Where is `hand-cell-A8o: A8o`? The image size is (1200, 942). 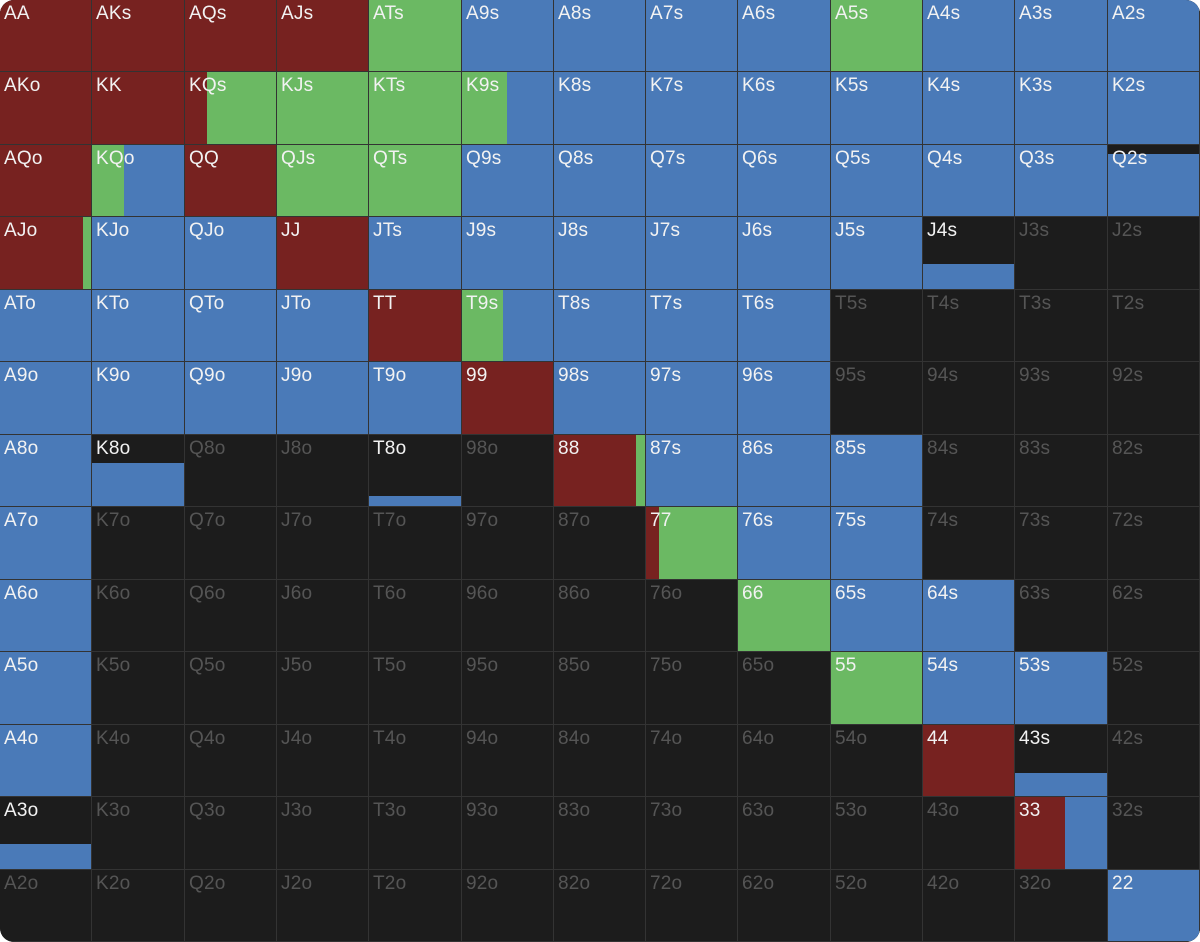
hand-cell-A8o: A8o is located at coordinates (46, 471).